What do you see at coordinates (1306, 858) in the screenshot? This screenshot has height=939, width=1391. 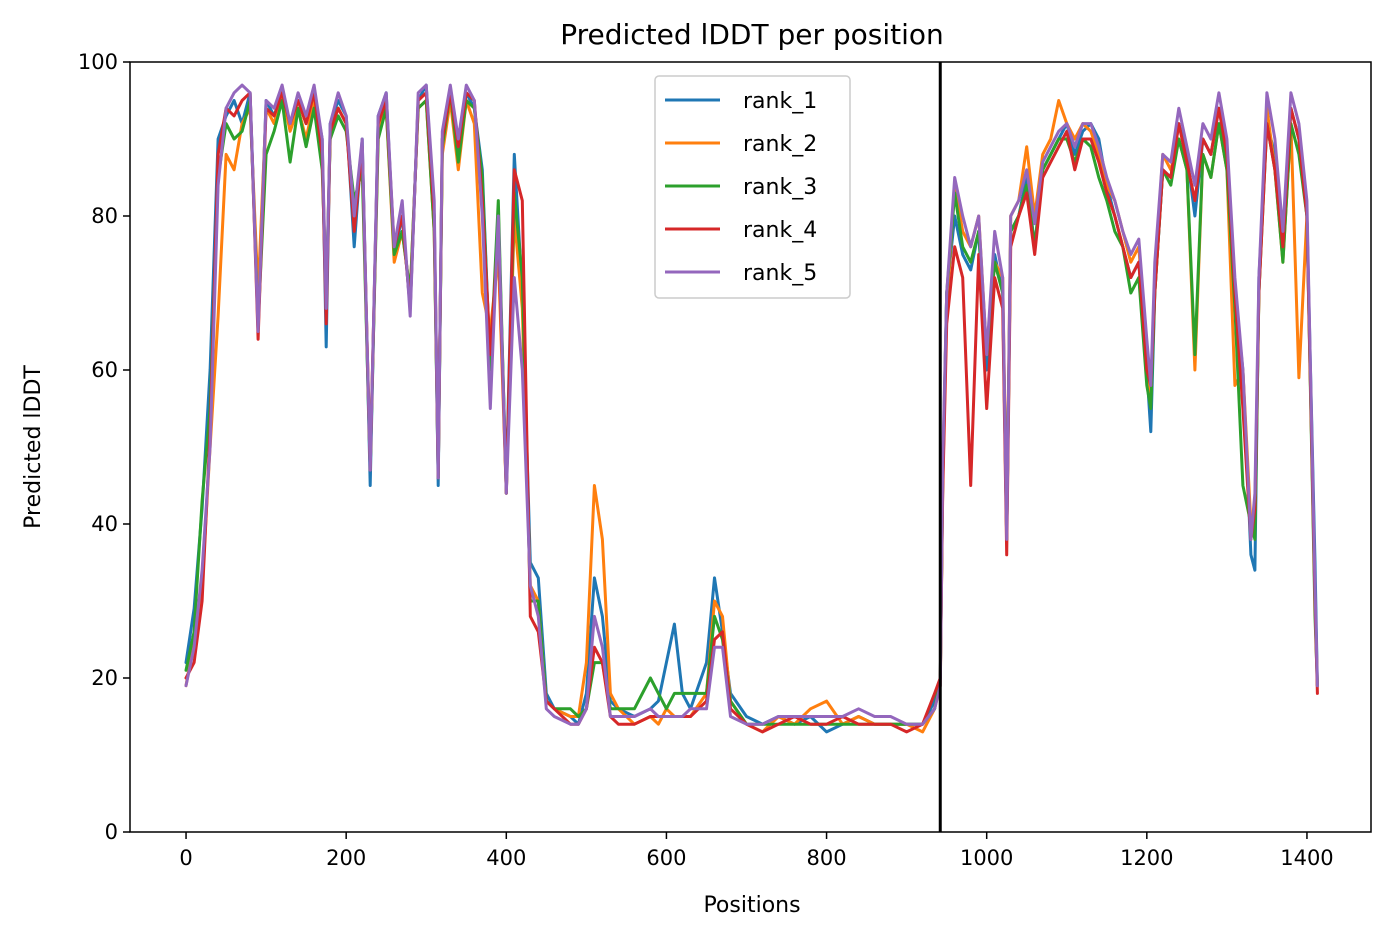 I see `x-tick-label: 1400` at bounding box center [1306, 858].